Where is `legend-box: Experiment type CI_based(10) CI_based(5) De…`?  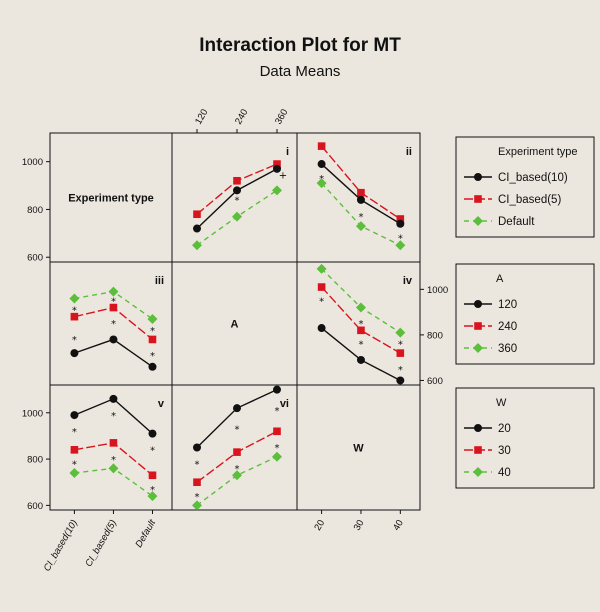 legend-box: Experiment type CI_based(10) CI_based(5) De… is located at coordinates (525, 187).